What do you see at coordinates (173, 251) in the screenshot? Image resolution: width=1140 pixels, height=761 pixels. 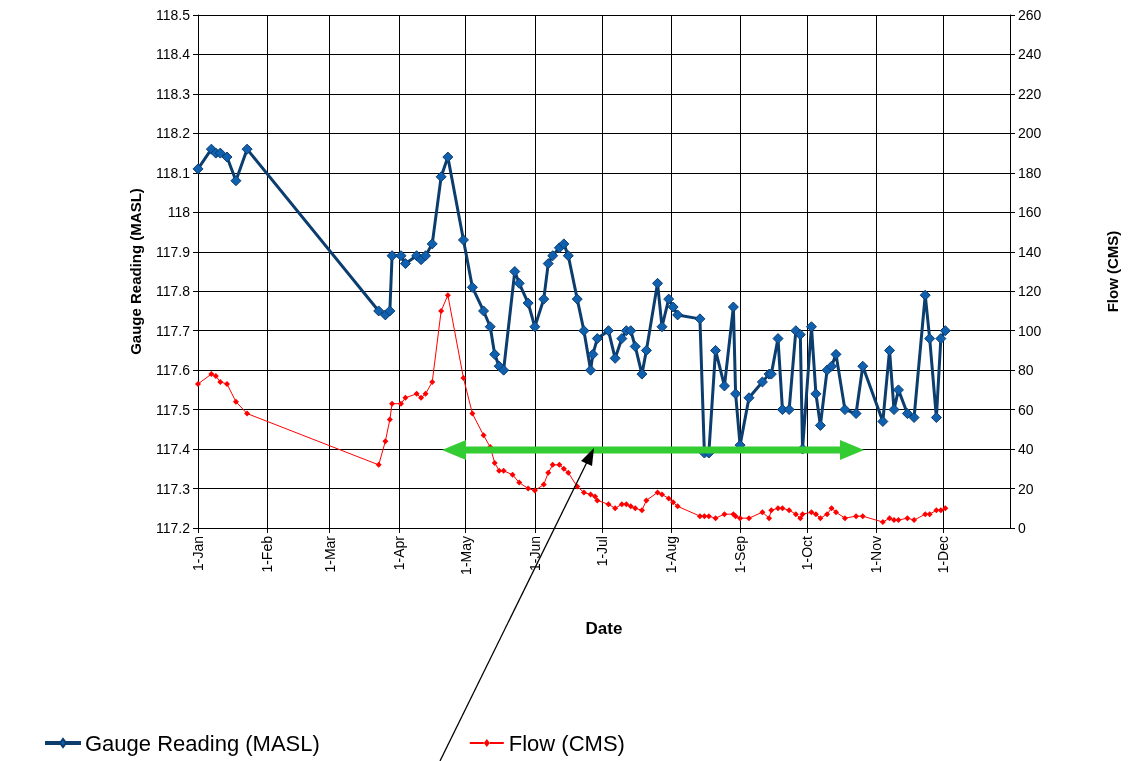 I see `y-tick-label: 117.9` at bounding box center [173, 251].